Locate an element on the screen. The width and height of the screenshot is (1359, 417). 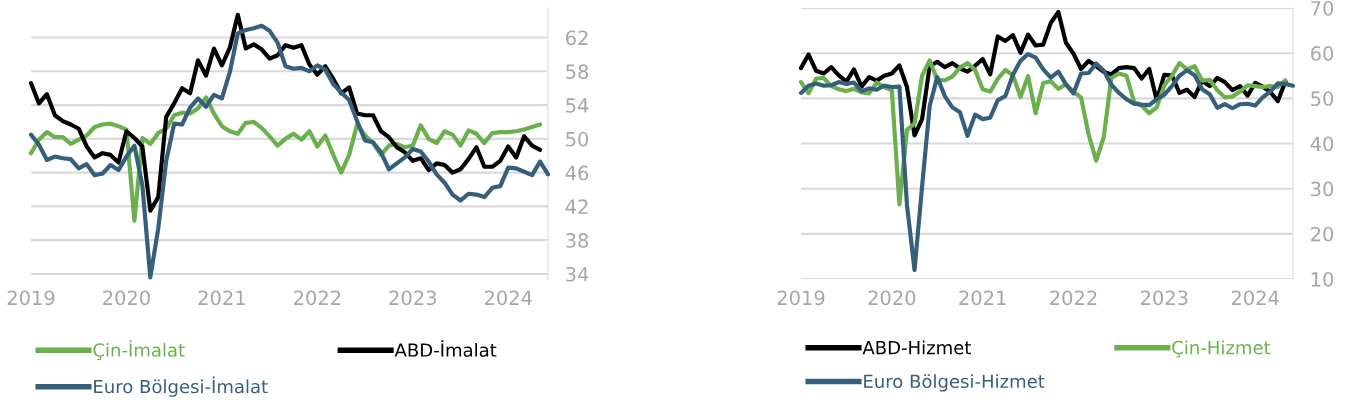
y-tick-label: 10 is located at coordinates (1322, 279).